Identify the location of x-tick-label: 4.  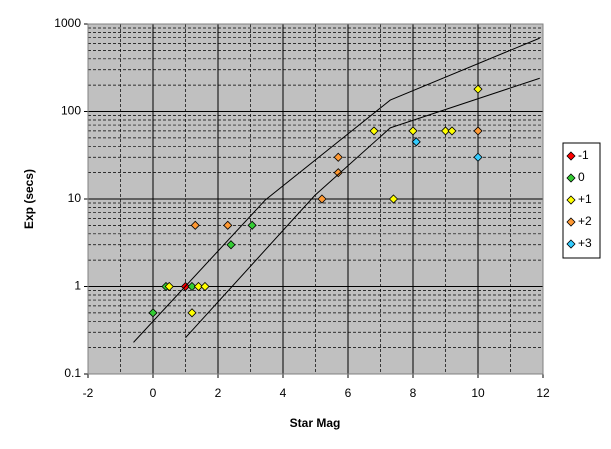
(283, 393).